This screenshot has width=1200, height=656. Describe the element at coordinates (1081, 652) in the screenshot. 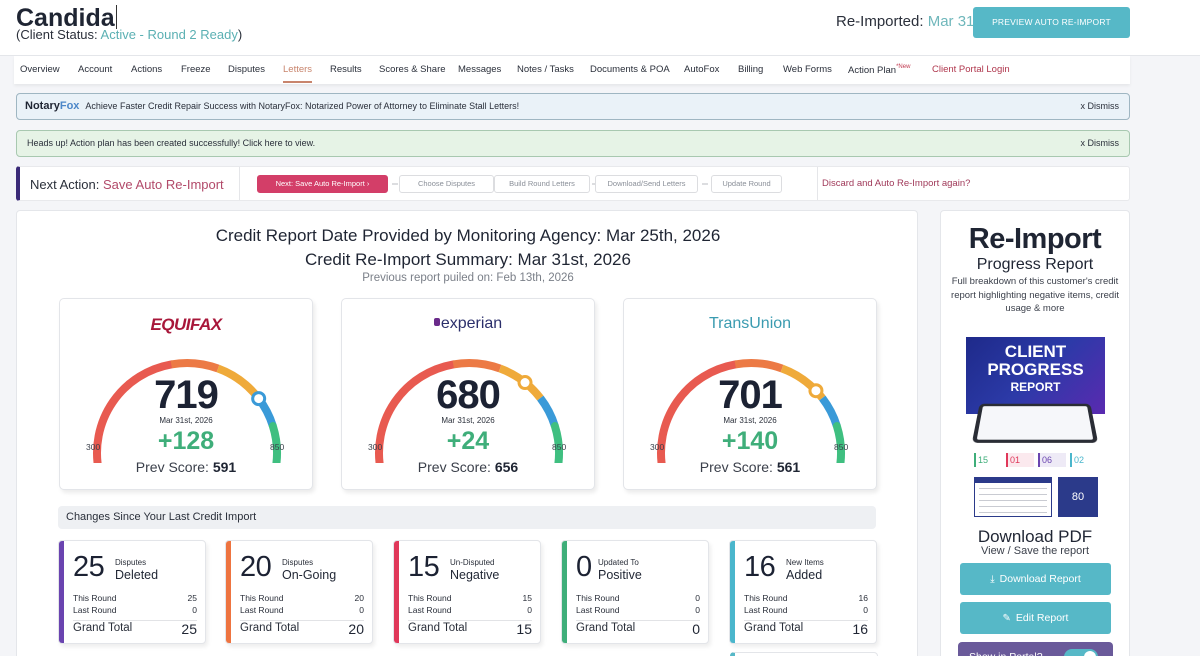

I see `show-in-portal-toggle` at that location.